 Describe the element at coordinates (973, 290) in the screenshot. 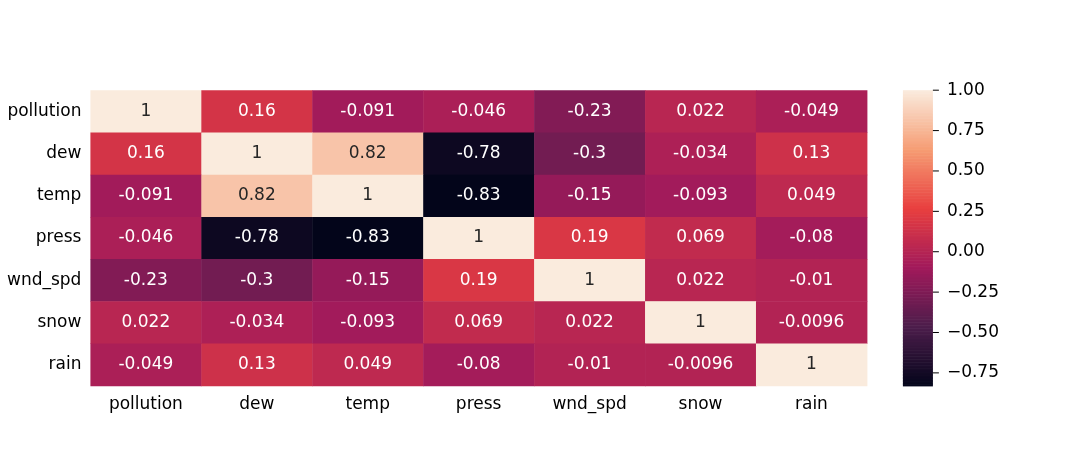

I see `color-bar-label: −0.25` at that location.